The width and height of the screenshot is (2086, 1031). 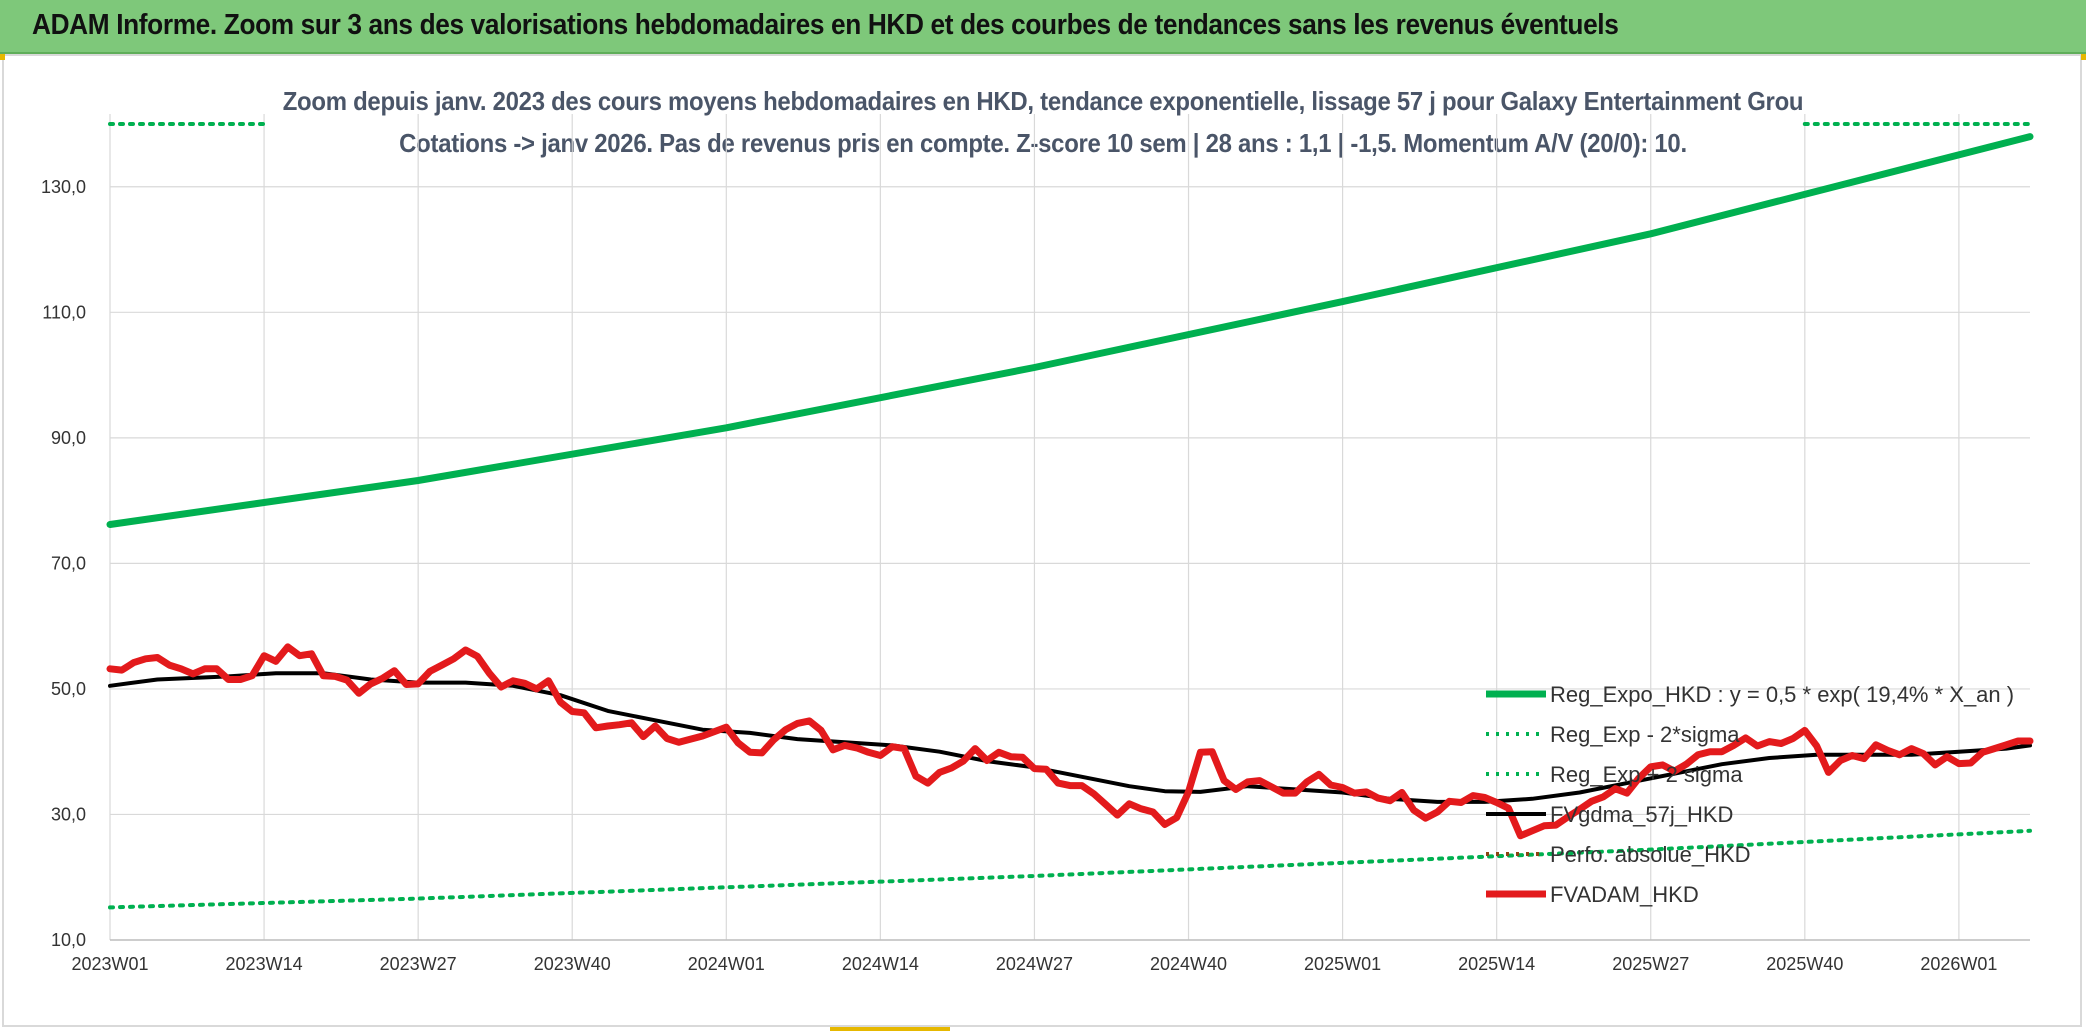 I want to click on frame-corner-left, so click(x=2, y=57).